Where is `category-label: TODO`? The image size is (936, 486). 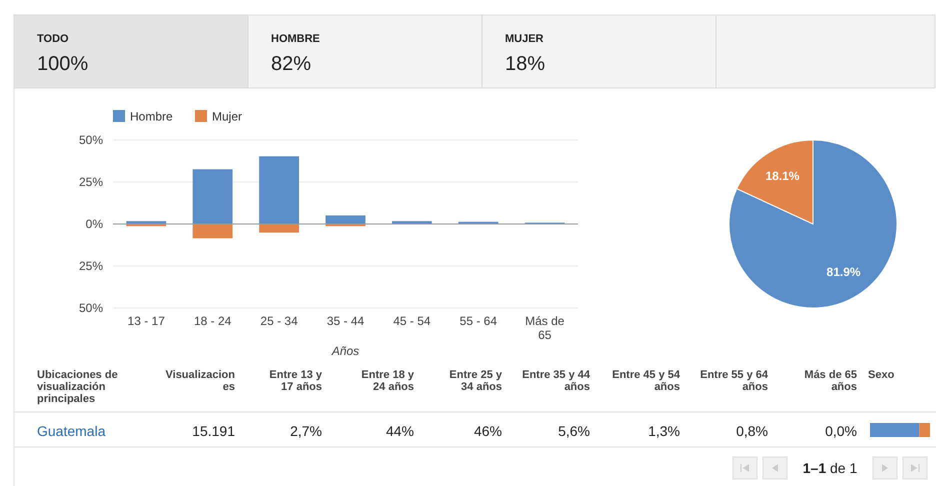
category-label: TODO is located at coordinates (53, 39).